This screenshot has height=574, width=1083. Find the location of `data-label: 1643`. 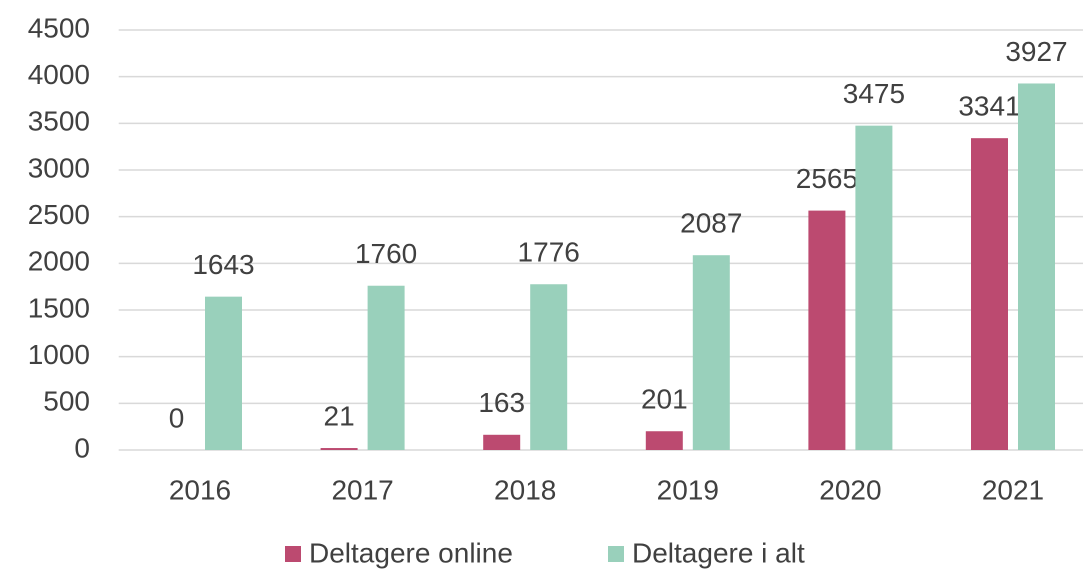

data-label: 1643 is located at coordinates (223, 264).